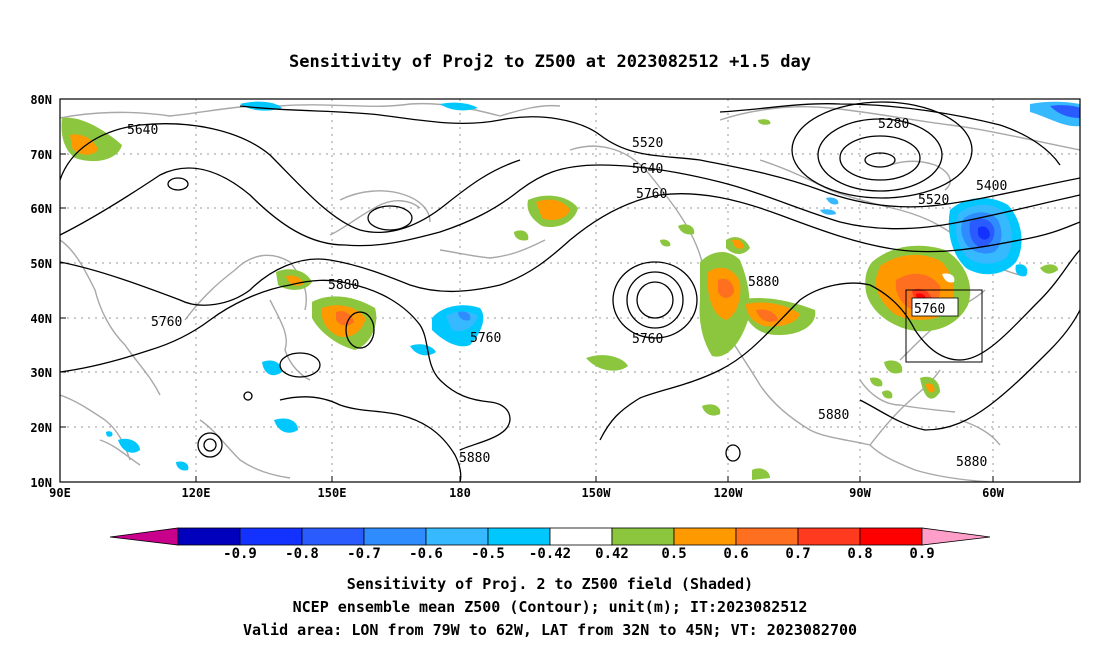 This screenshot has width=1100, height=650. I want to click on latitude-labels: 80N 70N 60N 50N 40N 30N 20N 10N, so click(41, 291).